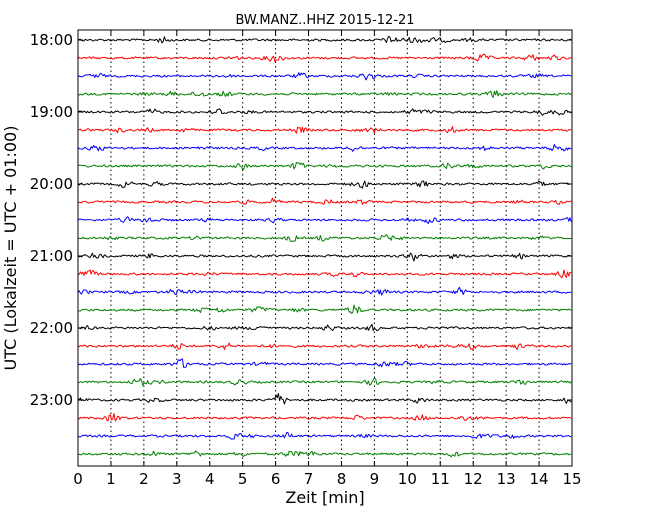  What do you see at coordinates (375, 479) in the screenshot?
I see `x-tick-label: 9` at bounding box center [375, 479].